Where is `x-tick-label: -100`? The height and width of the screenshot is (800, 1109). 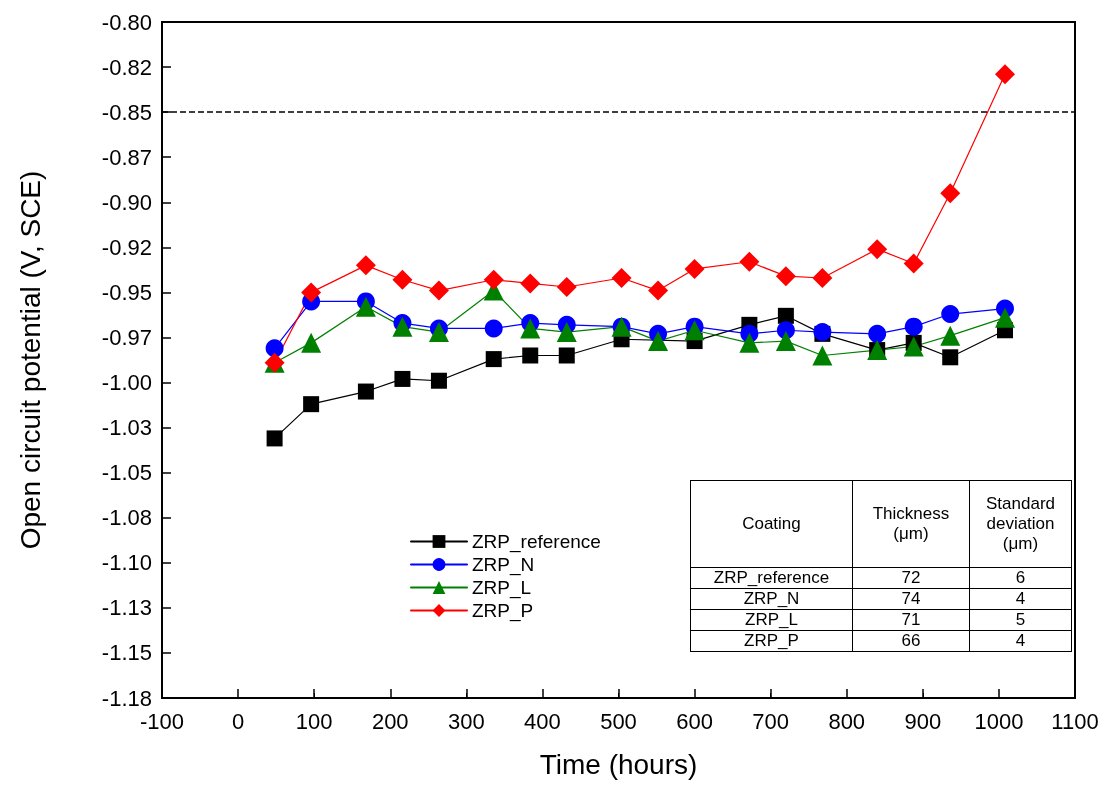 x-tick-label: -100 is located at coordinates (162, 721).